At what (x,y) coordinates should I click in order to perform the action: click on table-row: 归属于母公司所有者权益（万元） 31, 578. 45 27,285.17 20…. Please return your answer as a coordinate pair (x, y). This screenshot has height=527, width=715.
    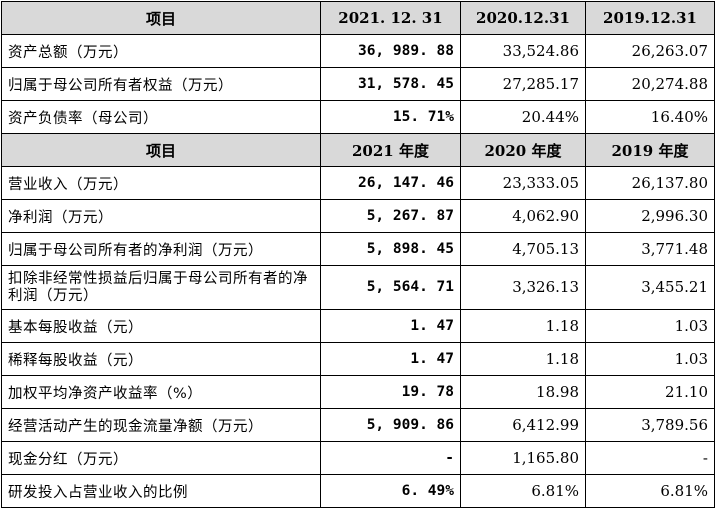
    Looking at the image, I should click on (358, 84).